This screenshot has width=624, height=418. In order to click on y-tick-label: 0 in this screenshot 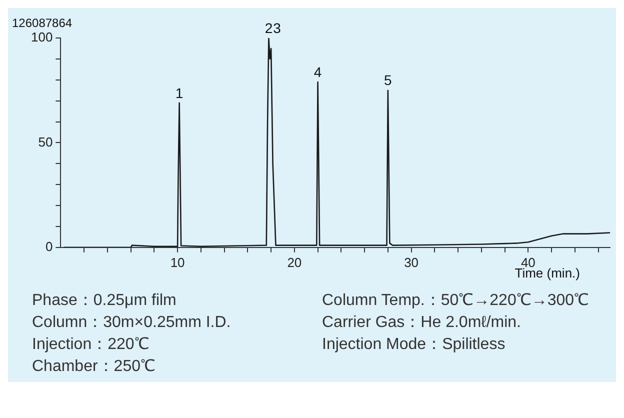, I will do `click(49, 246)`.